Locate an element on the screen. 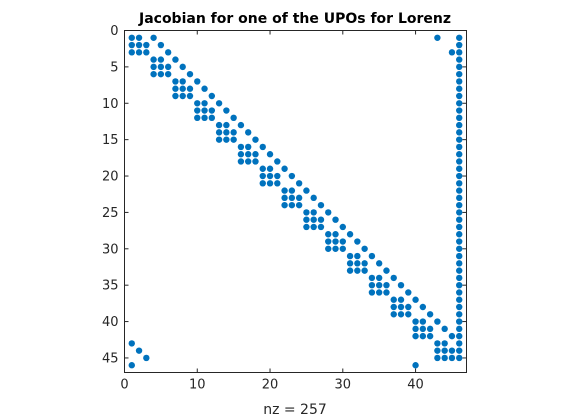 This screenshot has width=570, height=420. x-tick-label: 10 is located at coordinates (197, 385).